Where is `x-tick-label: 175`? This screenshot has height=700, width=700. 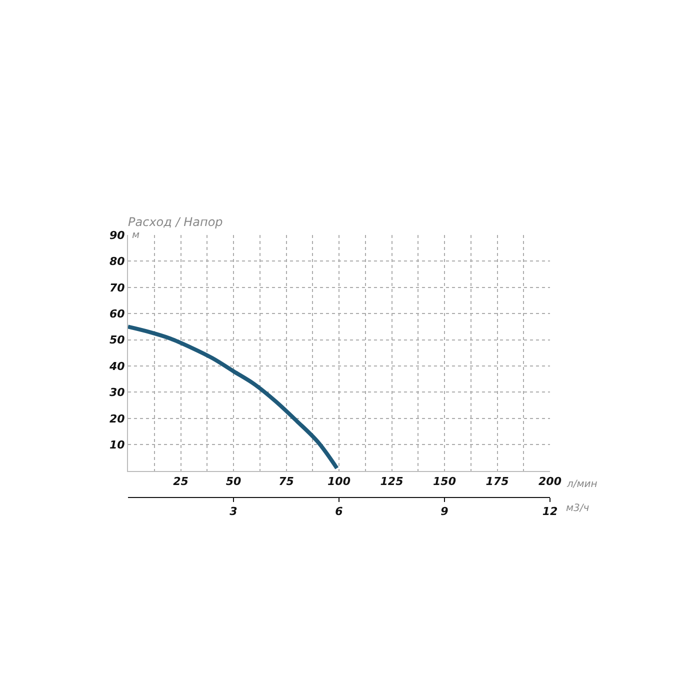 x-tick-label: 175 is located at coordinates (498, 481).